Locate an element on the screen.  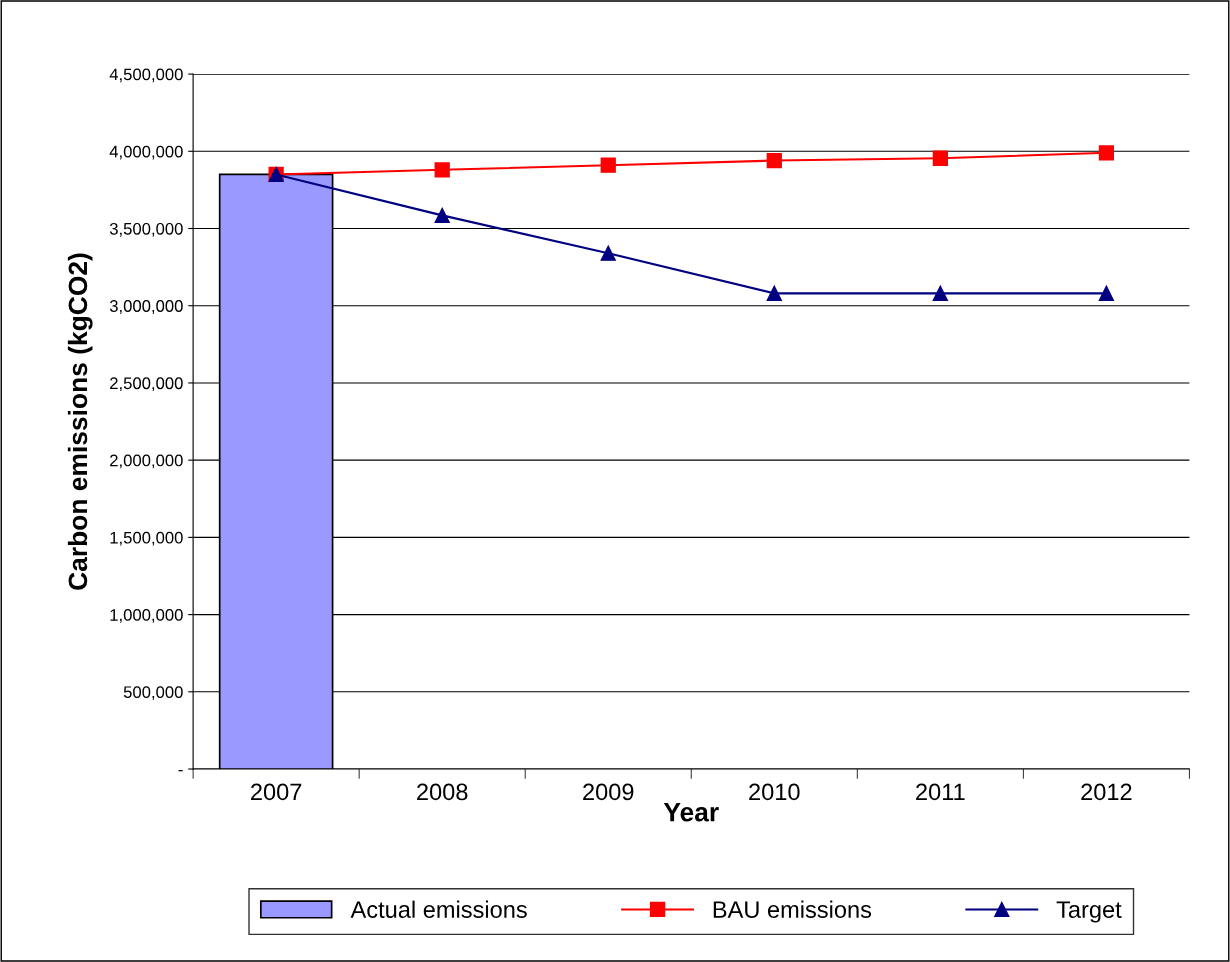
x-axis-title: Year is located at coordinates (691, 812).